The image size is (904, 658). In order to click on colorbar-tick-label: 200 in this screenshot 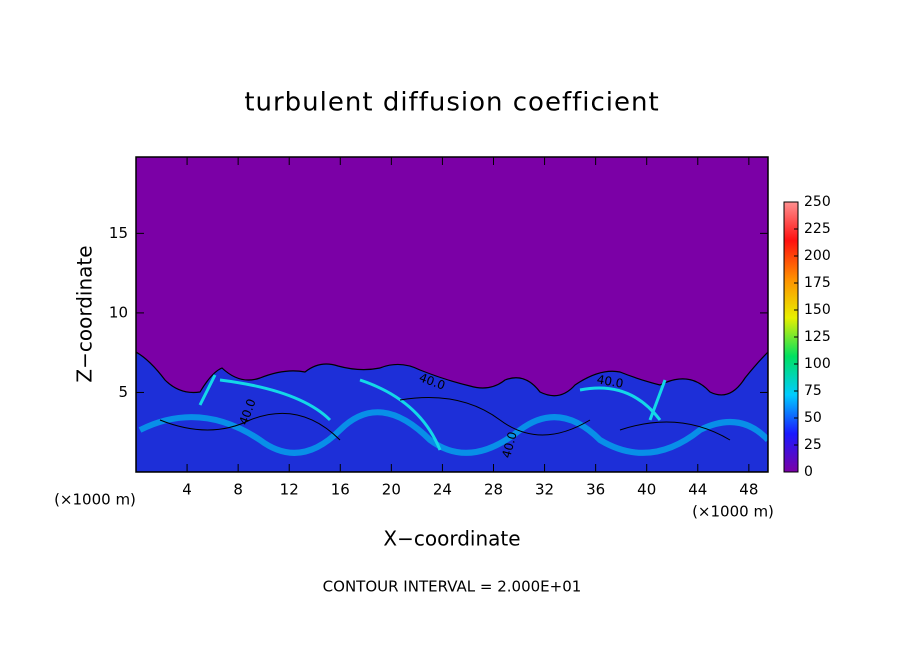, I will do `click(817, 256)`.